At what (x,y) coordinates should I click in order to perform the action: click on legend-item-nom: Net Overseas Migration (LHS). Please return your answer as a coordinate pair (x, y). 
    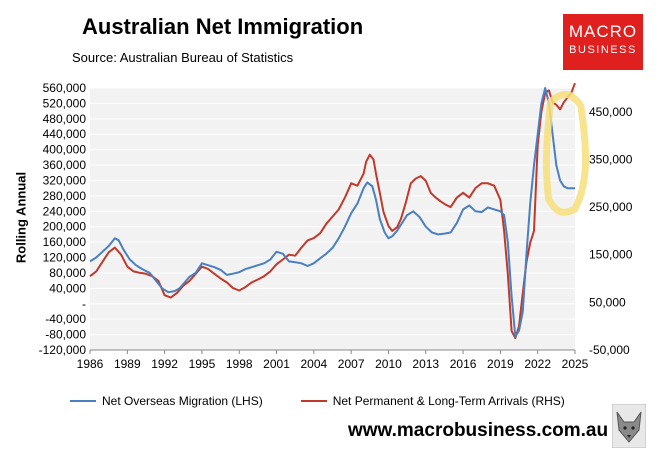
    Looking at the image, I should click on (166, 401).